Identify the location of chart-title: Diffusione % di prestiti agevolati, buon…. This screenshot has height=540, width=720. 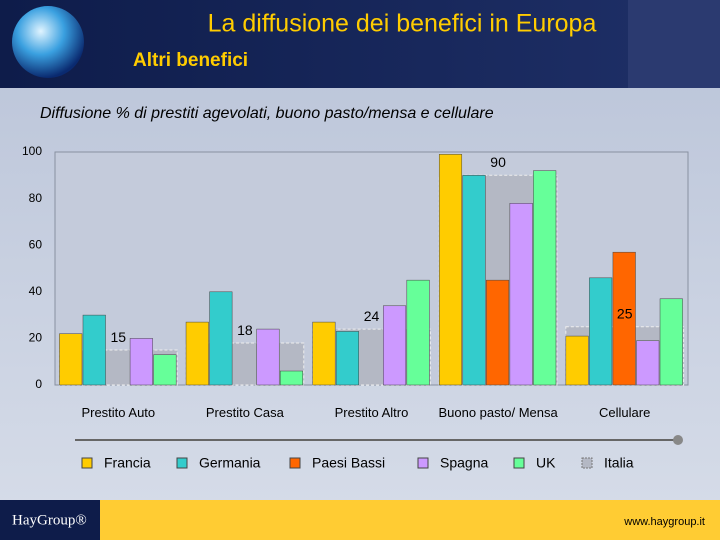
(267, 113).